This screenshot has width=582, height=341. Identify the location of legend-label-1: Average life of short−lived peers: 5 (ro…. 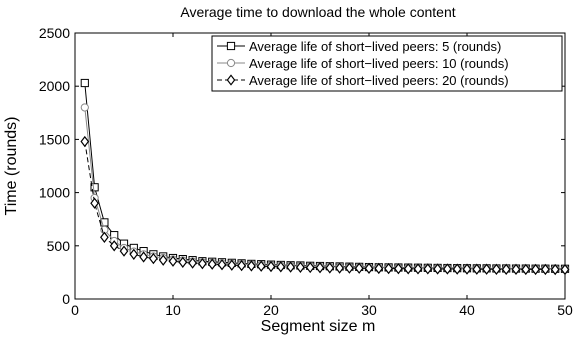
(375, 46).